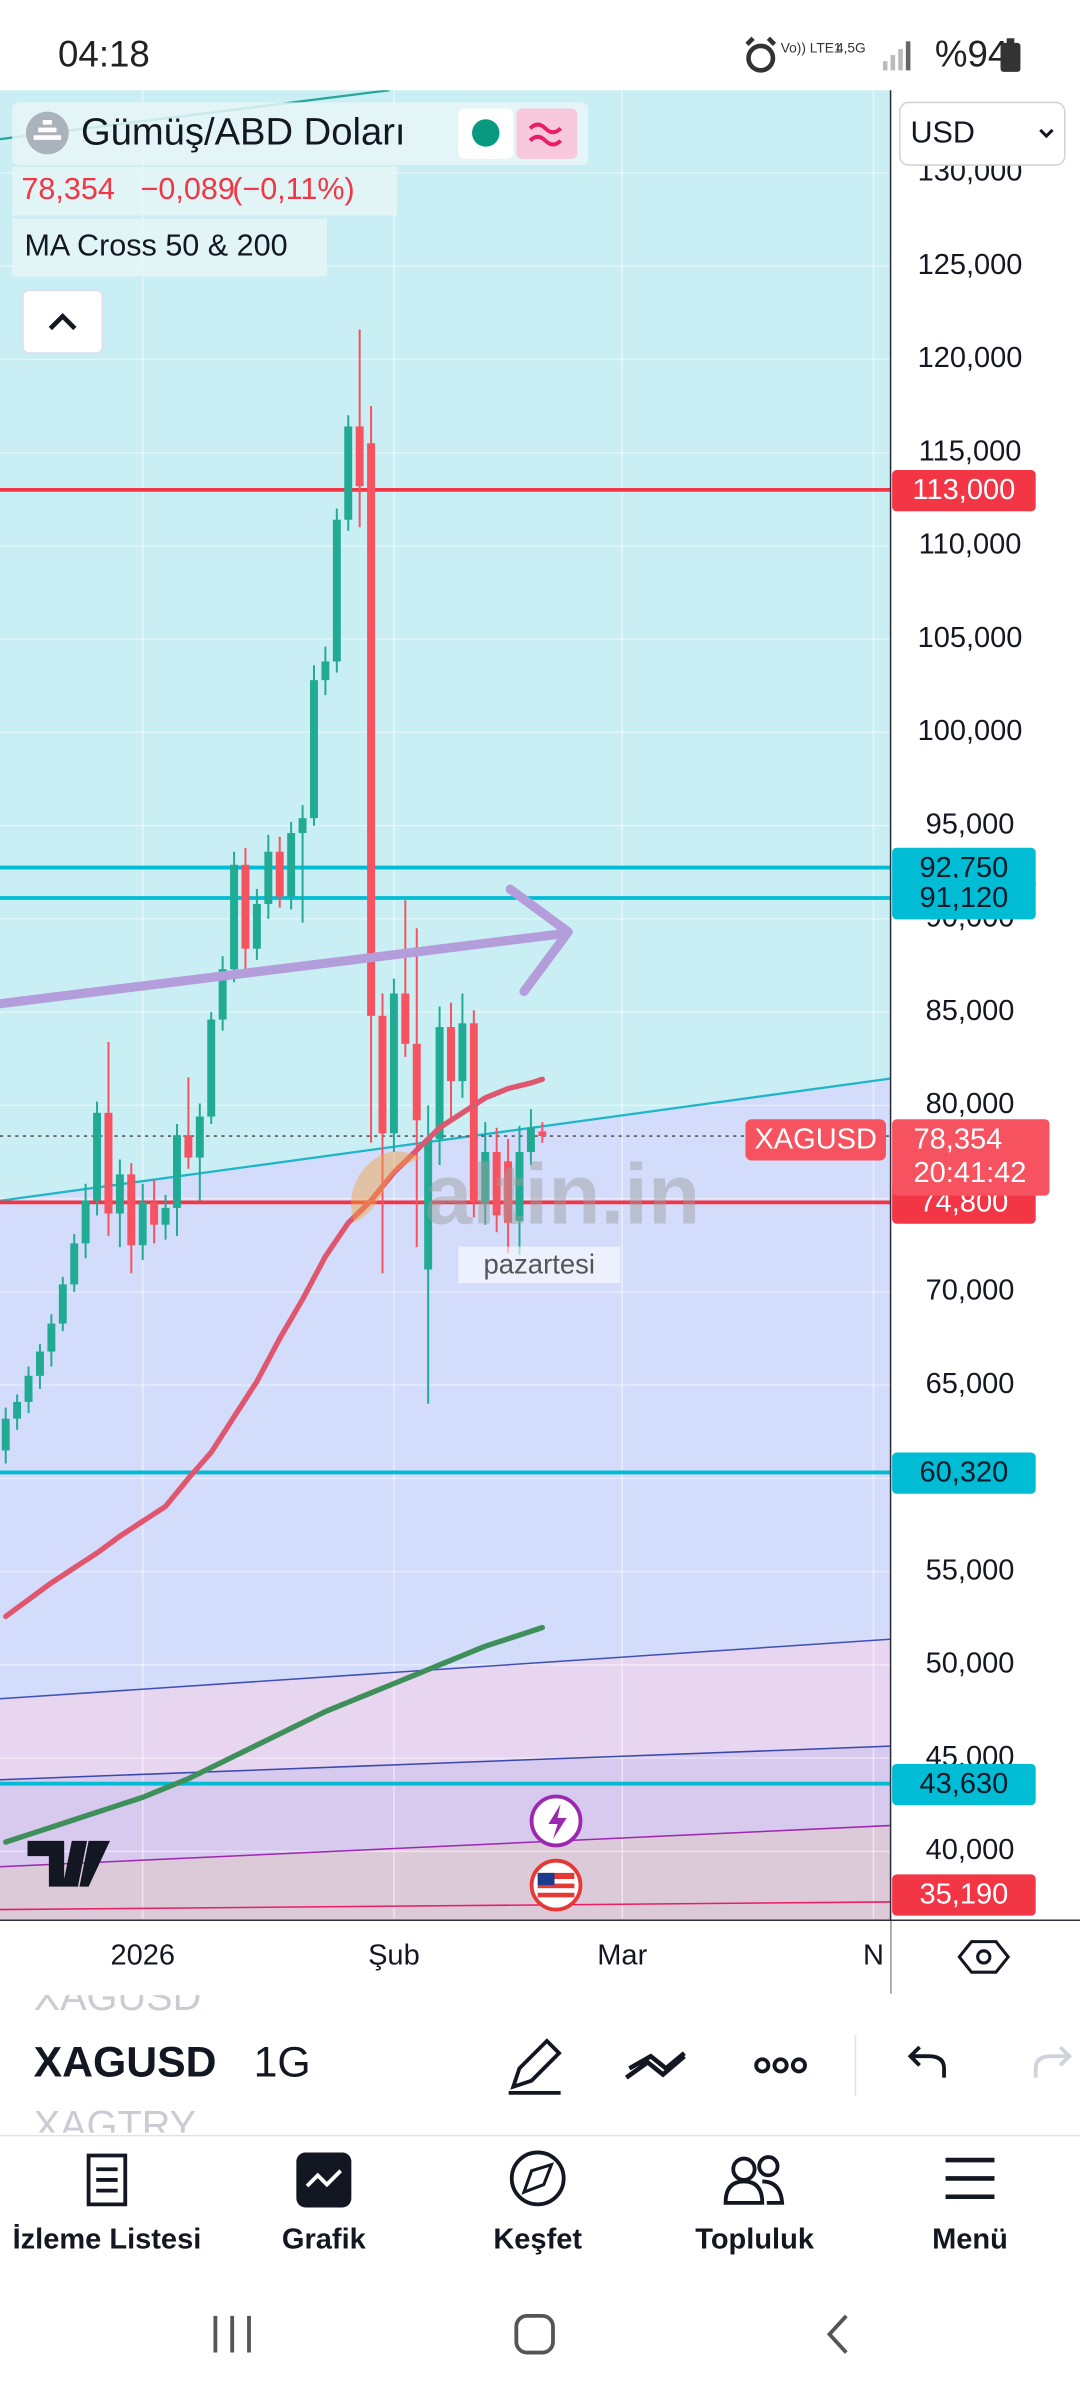 The width and height of the screenshot is (1080, 2400). What do you see at coordinates (970, 1291) in the screenshot?
I see `y-tick-label: 70,000` at bounding box center [970, 1291].